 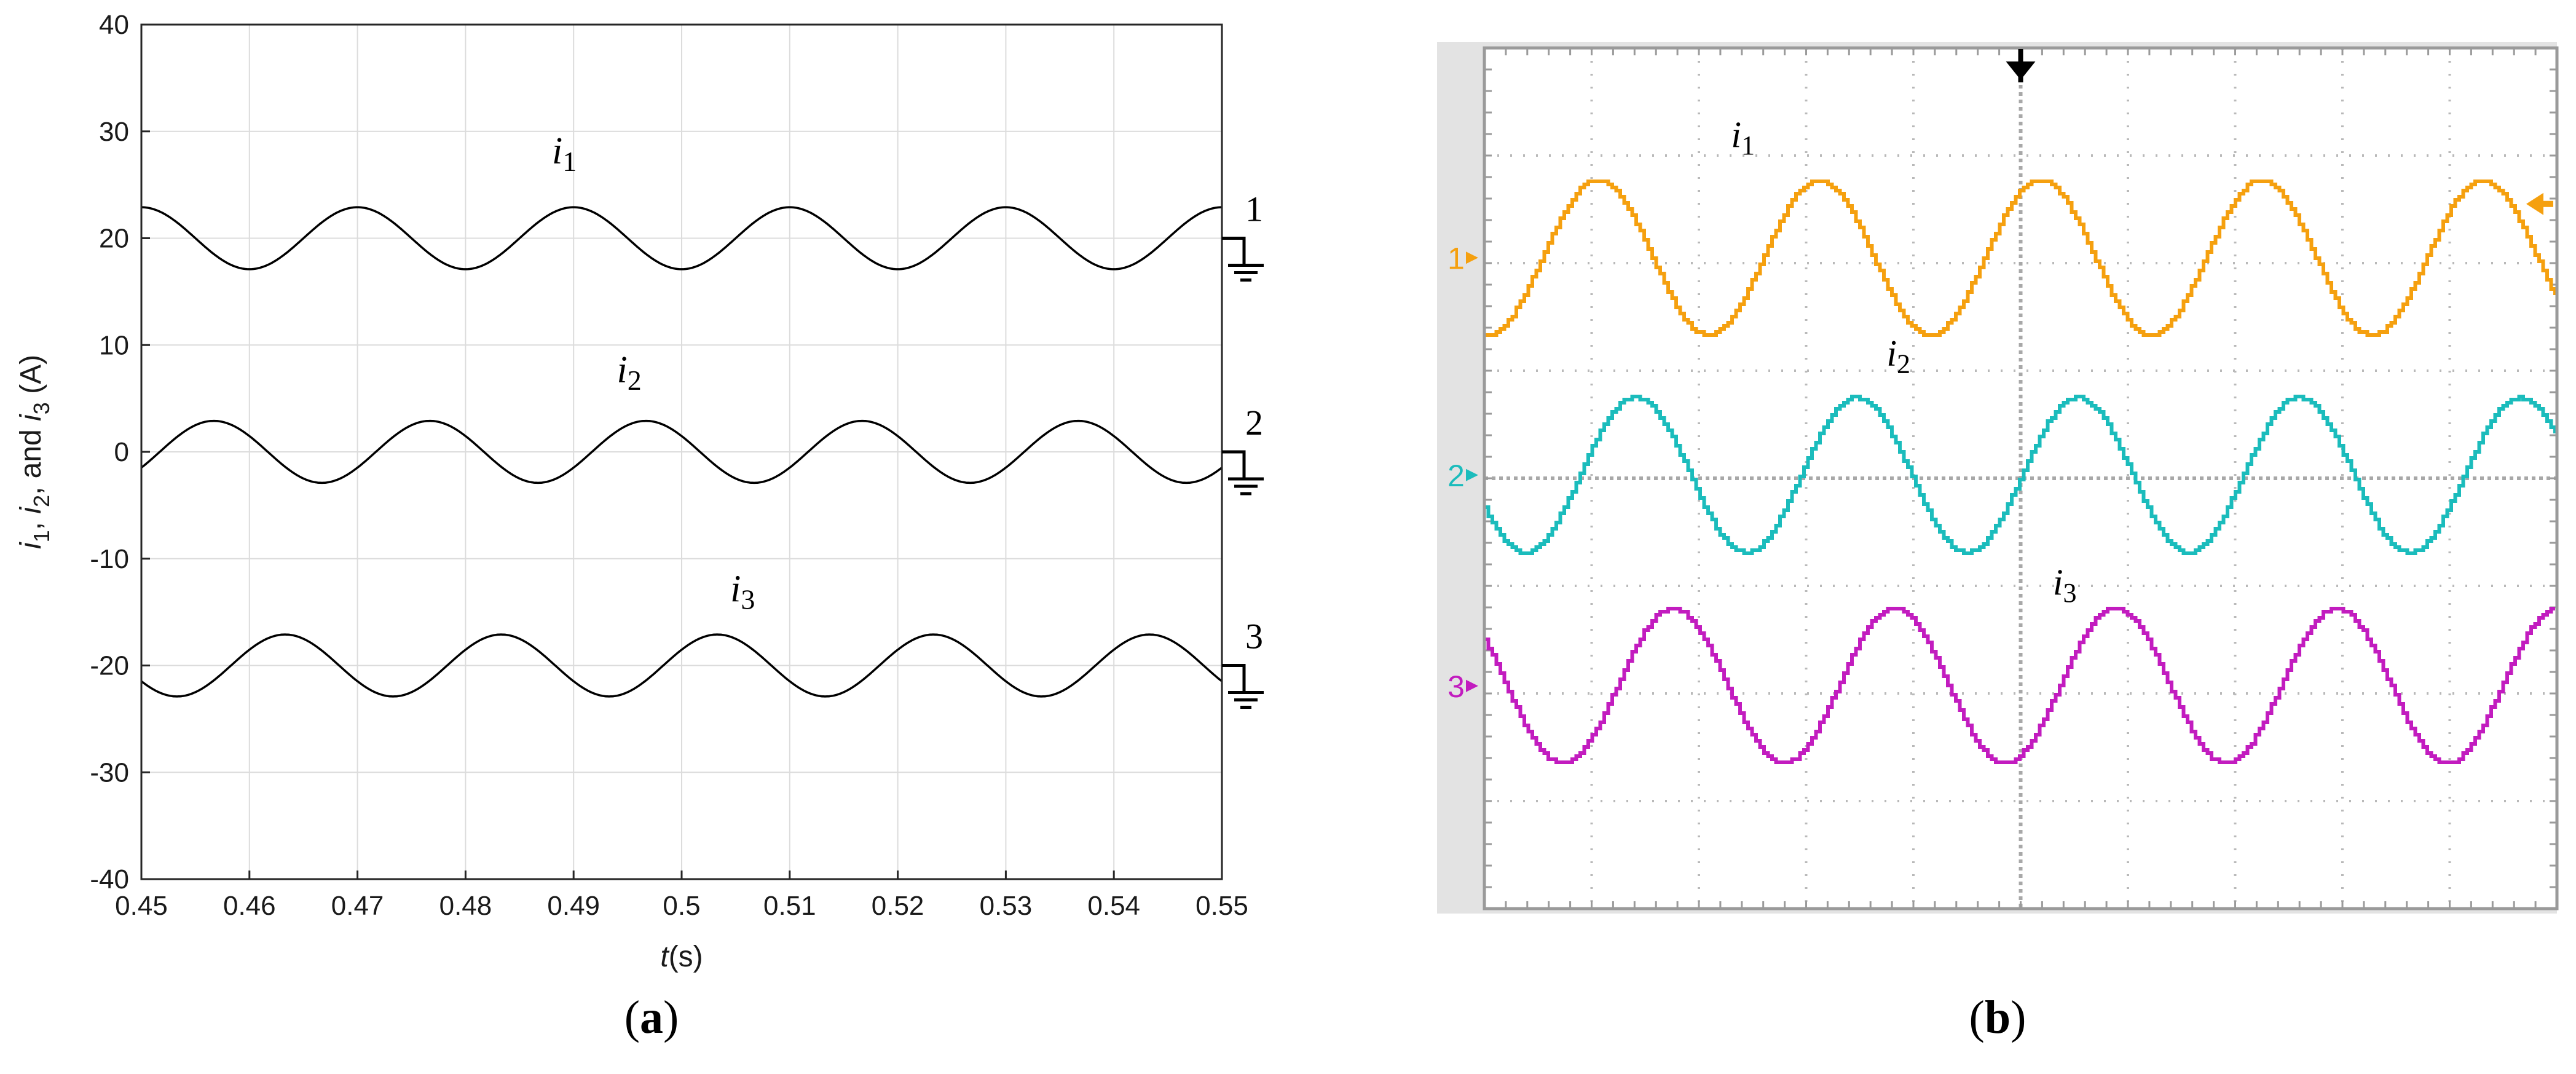 I want to click on trace-i1, so click(x=2021, y=258).